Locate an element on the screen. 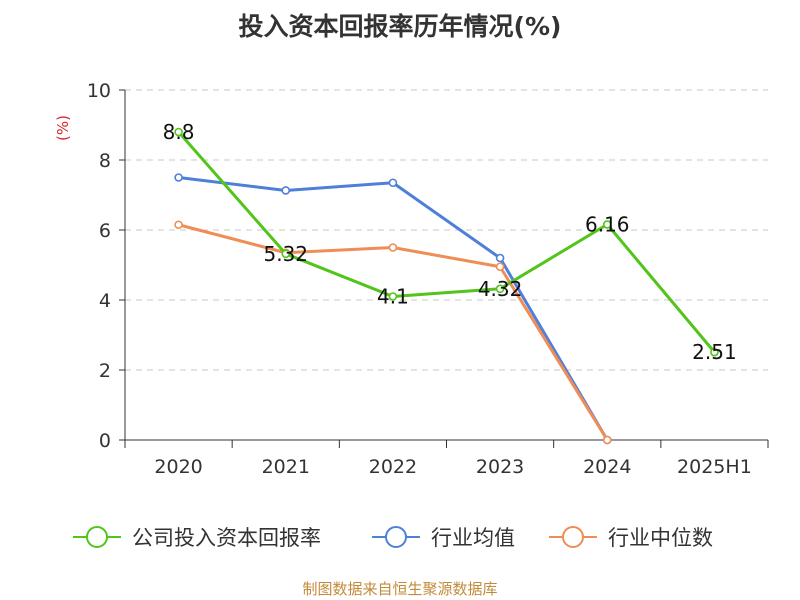 This screenshot has width=800, height=600. data-label: 6.16 is located at coordinates (607, 224).